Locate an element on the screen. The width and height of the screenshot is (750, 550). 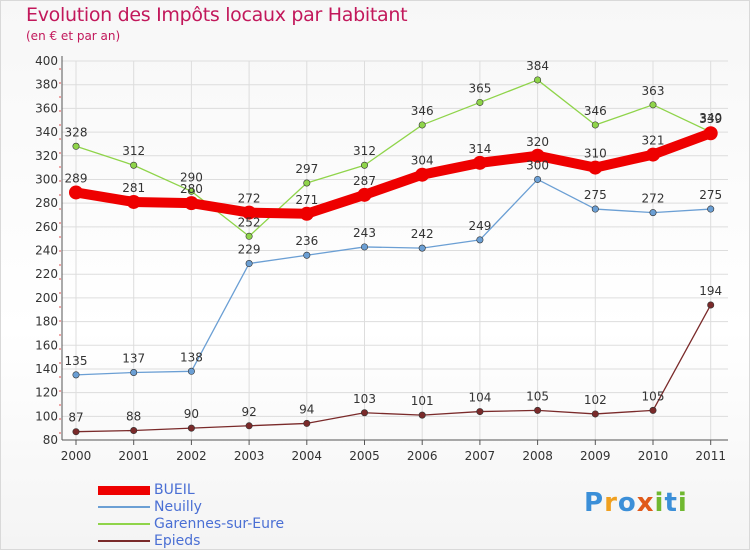
data-label: 346 is located at coordinates (595, 111).